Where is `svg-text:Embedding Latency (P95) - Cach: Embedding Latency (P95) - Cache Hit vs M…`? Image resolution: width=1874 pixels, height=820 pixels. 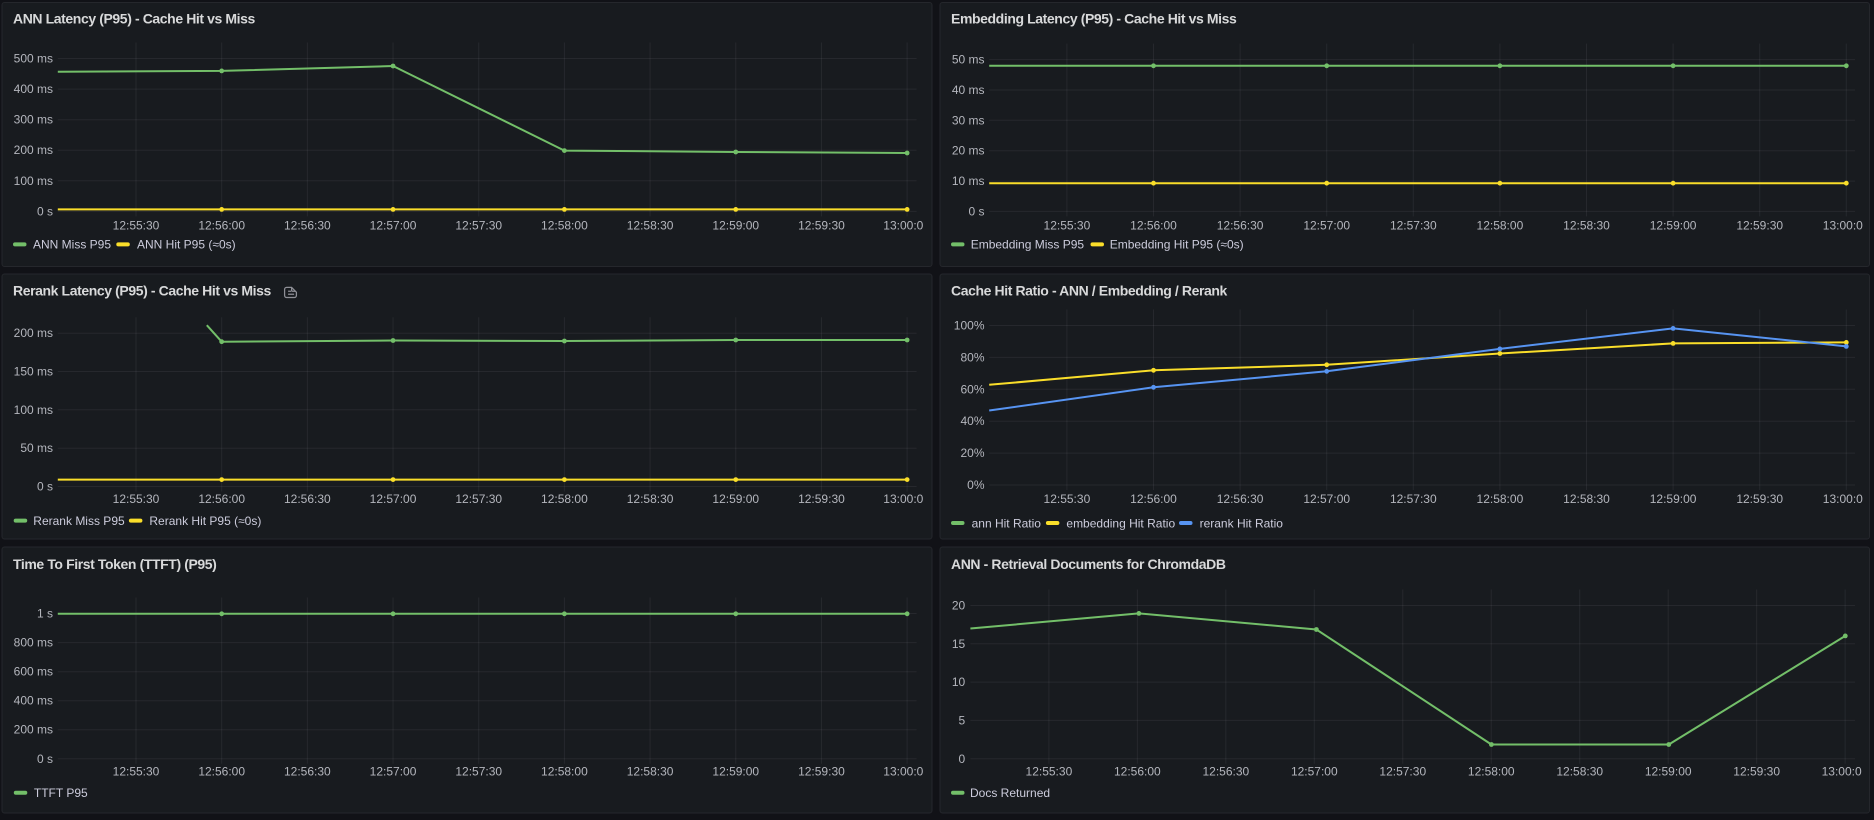 svg-text:Embedding Latency (P95) - Cach: Embedding Latency (P95) - Cache Hit vs M… is located at coordinates (1094, 19).